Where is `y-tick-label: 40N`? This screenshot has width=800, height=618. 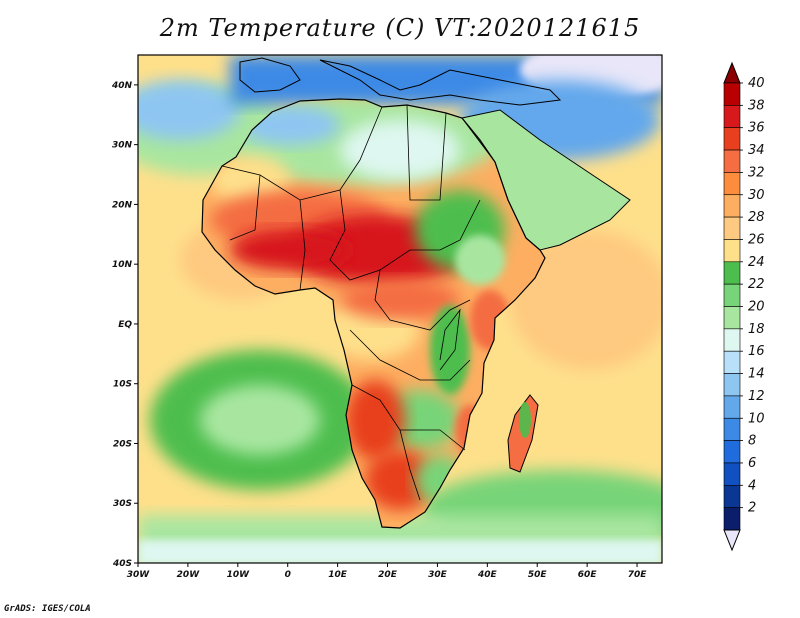 y-tick-label: 40N is located at coordinates (122, 86).